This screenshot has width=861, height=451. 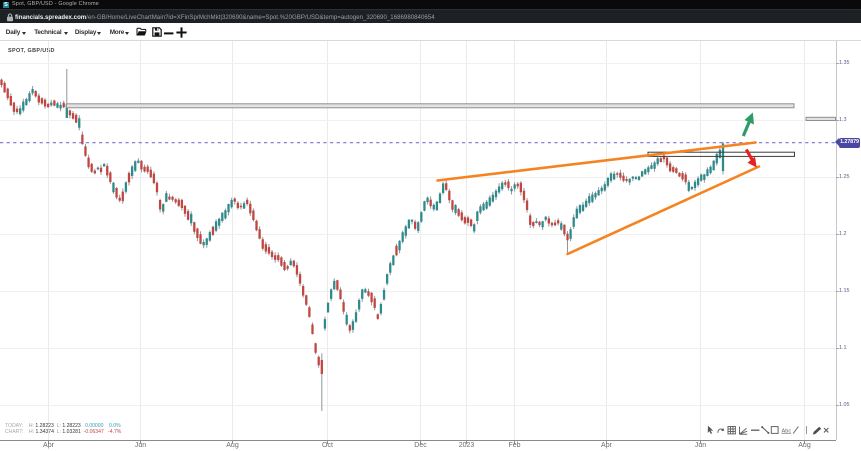 I want to click on svg-text: Abc, so click(x=787, y=431).